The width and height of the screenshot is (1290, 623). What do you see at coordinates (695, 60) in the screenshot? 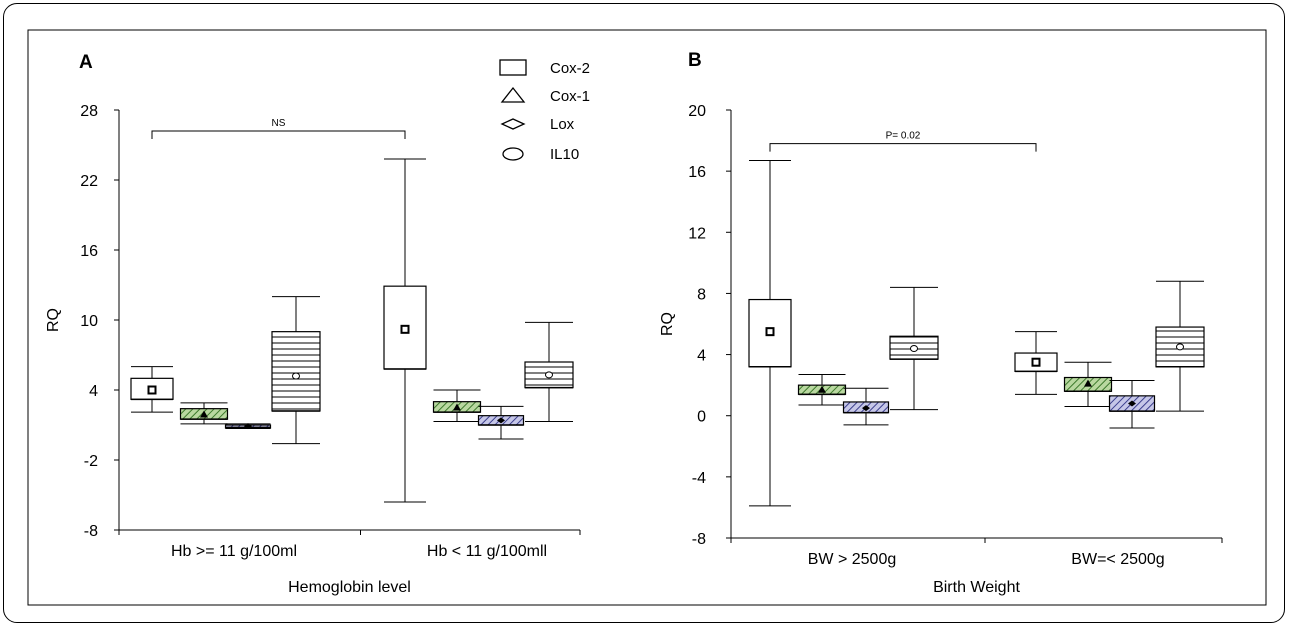
I see `panel-label: B` at bounding box center [695, 60].